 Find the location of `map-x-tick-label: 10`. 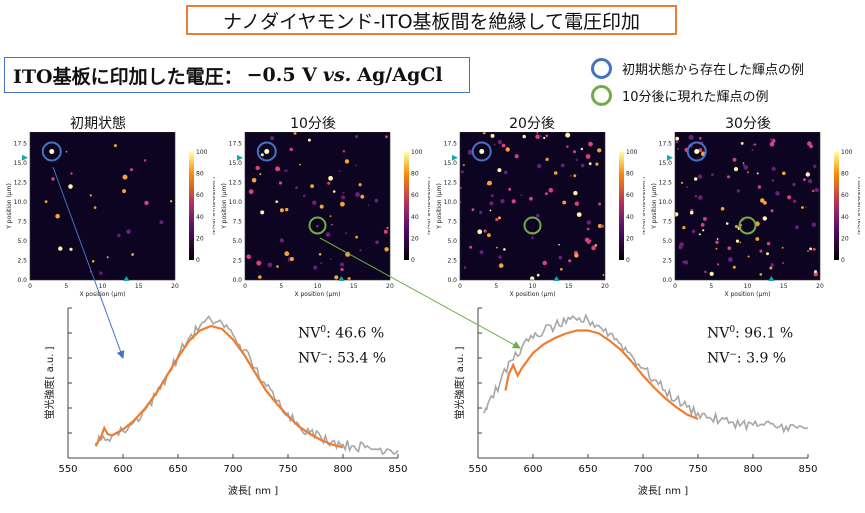

map-x-tick-label: 10 is located at coordinates (103, 286).